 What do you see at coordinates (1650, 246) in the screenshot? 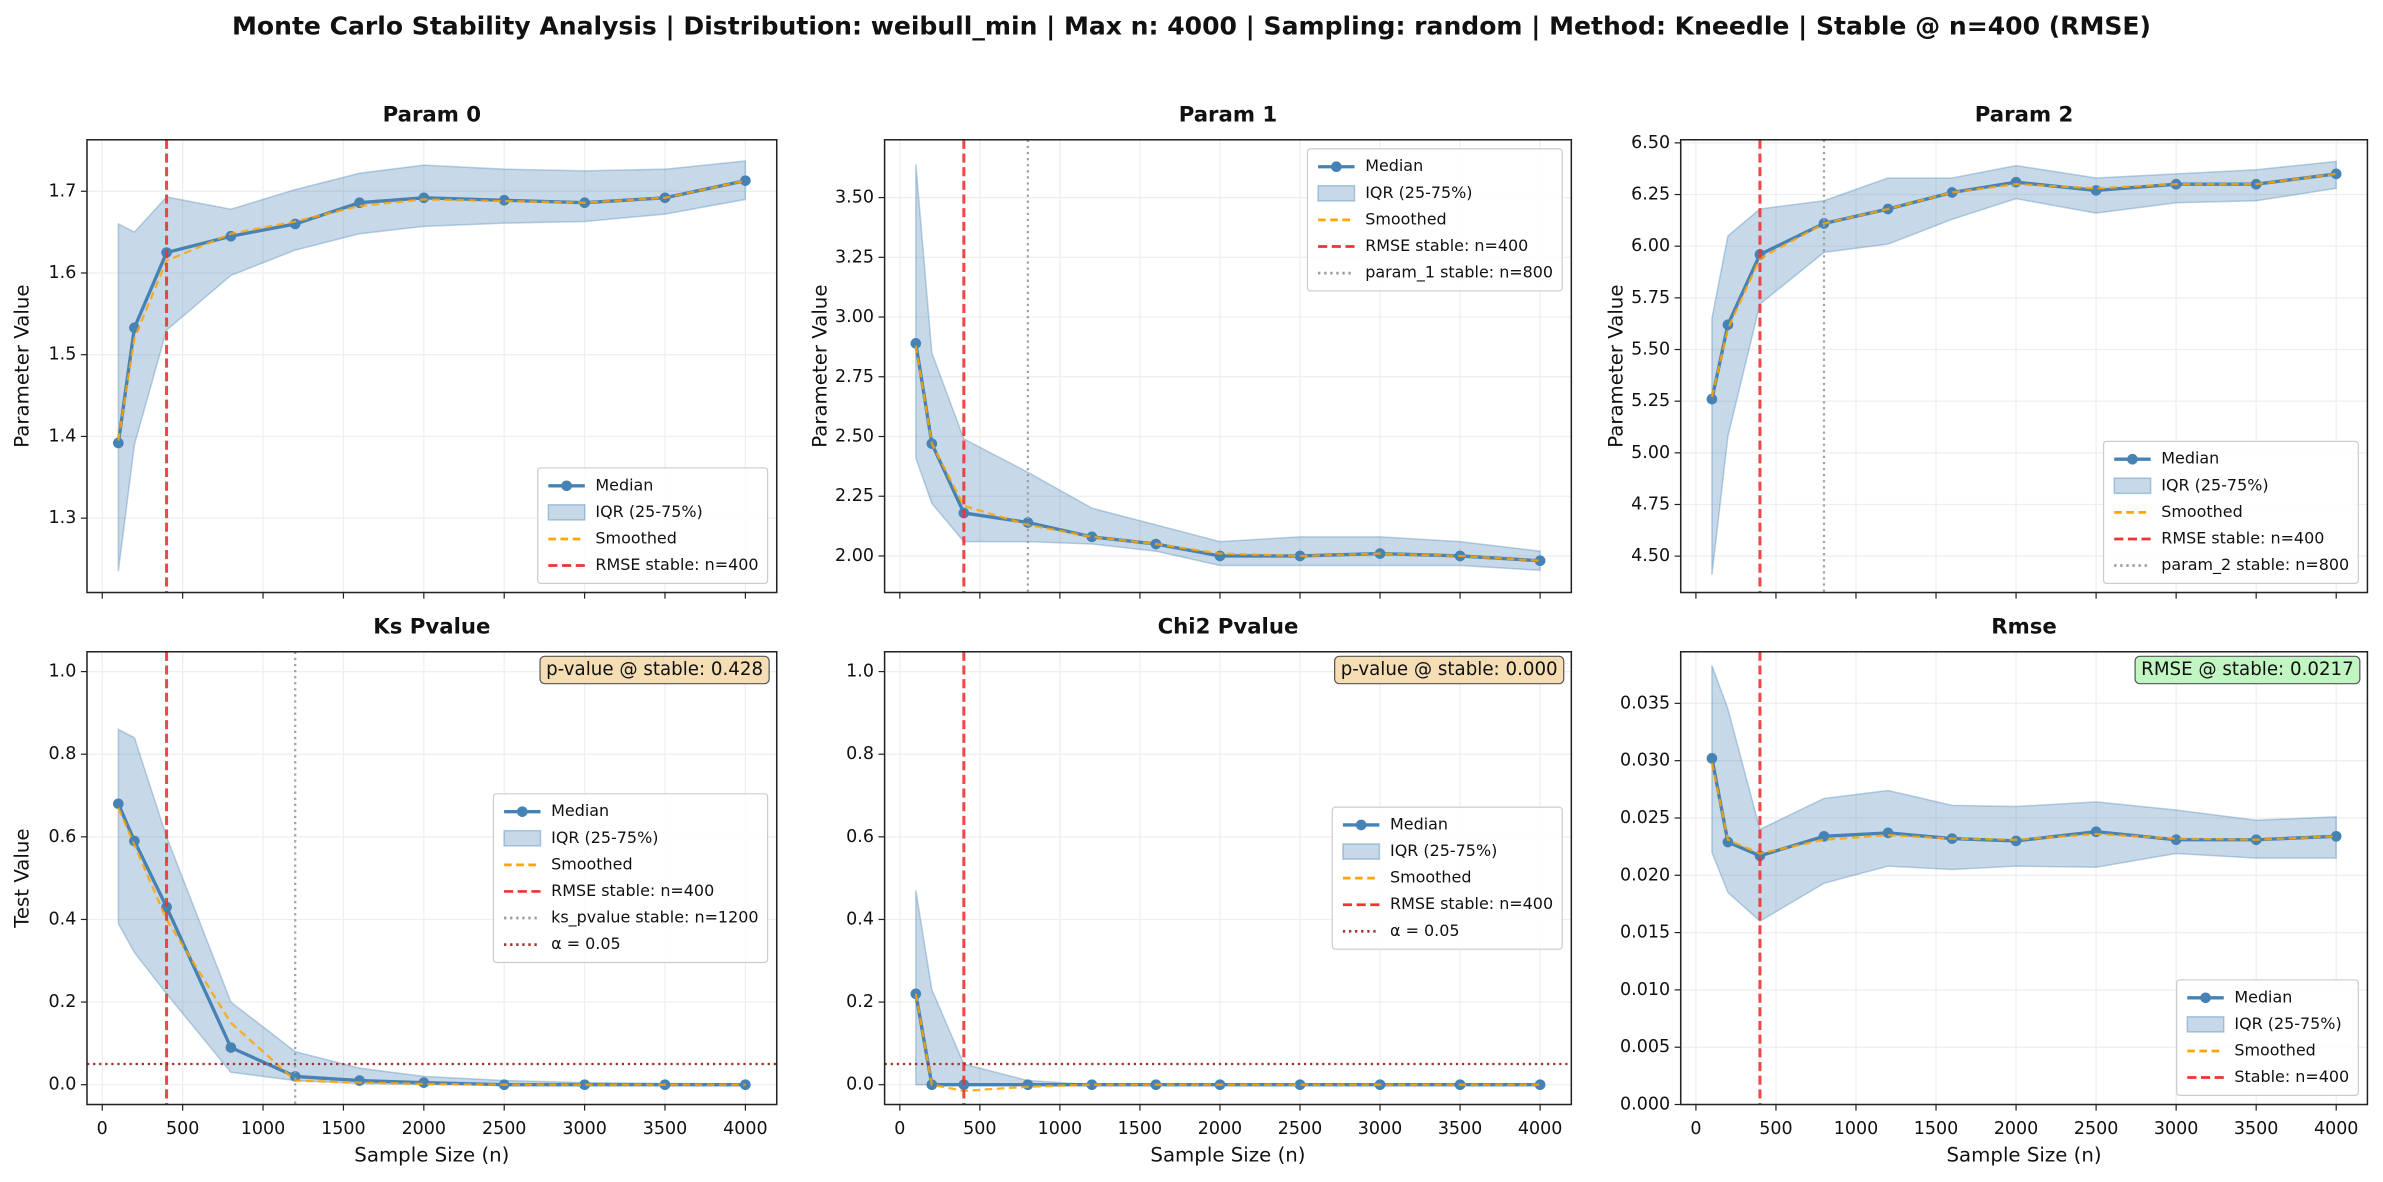
I see `y-tick-label: 6.00` at bounding box center [1650, 246].